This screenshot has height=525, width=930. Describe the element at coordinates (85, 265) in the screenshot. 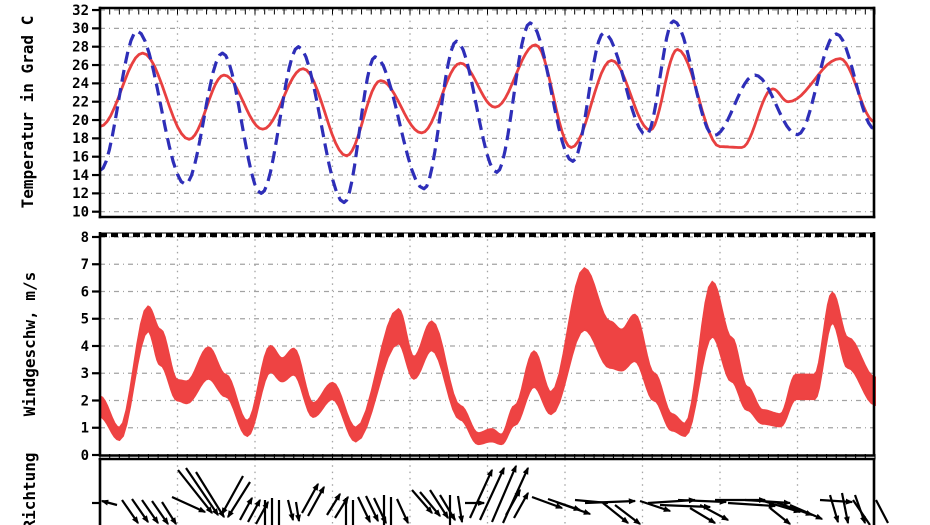

I see `y-tick-label: 7` at that location.